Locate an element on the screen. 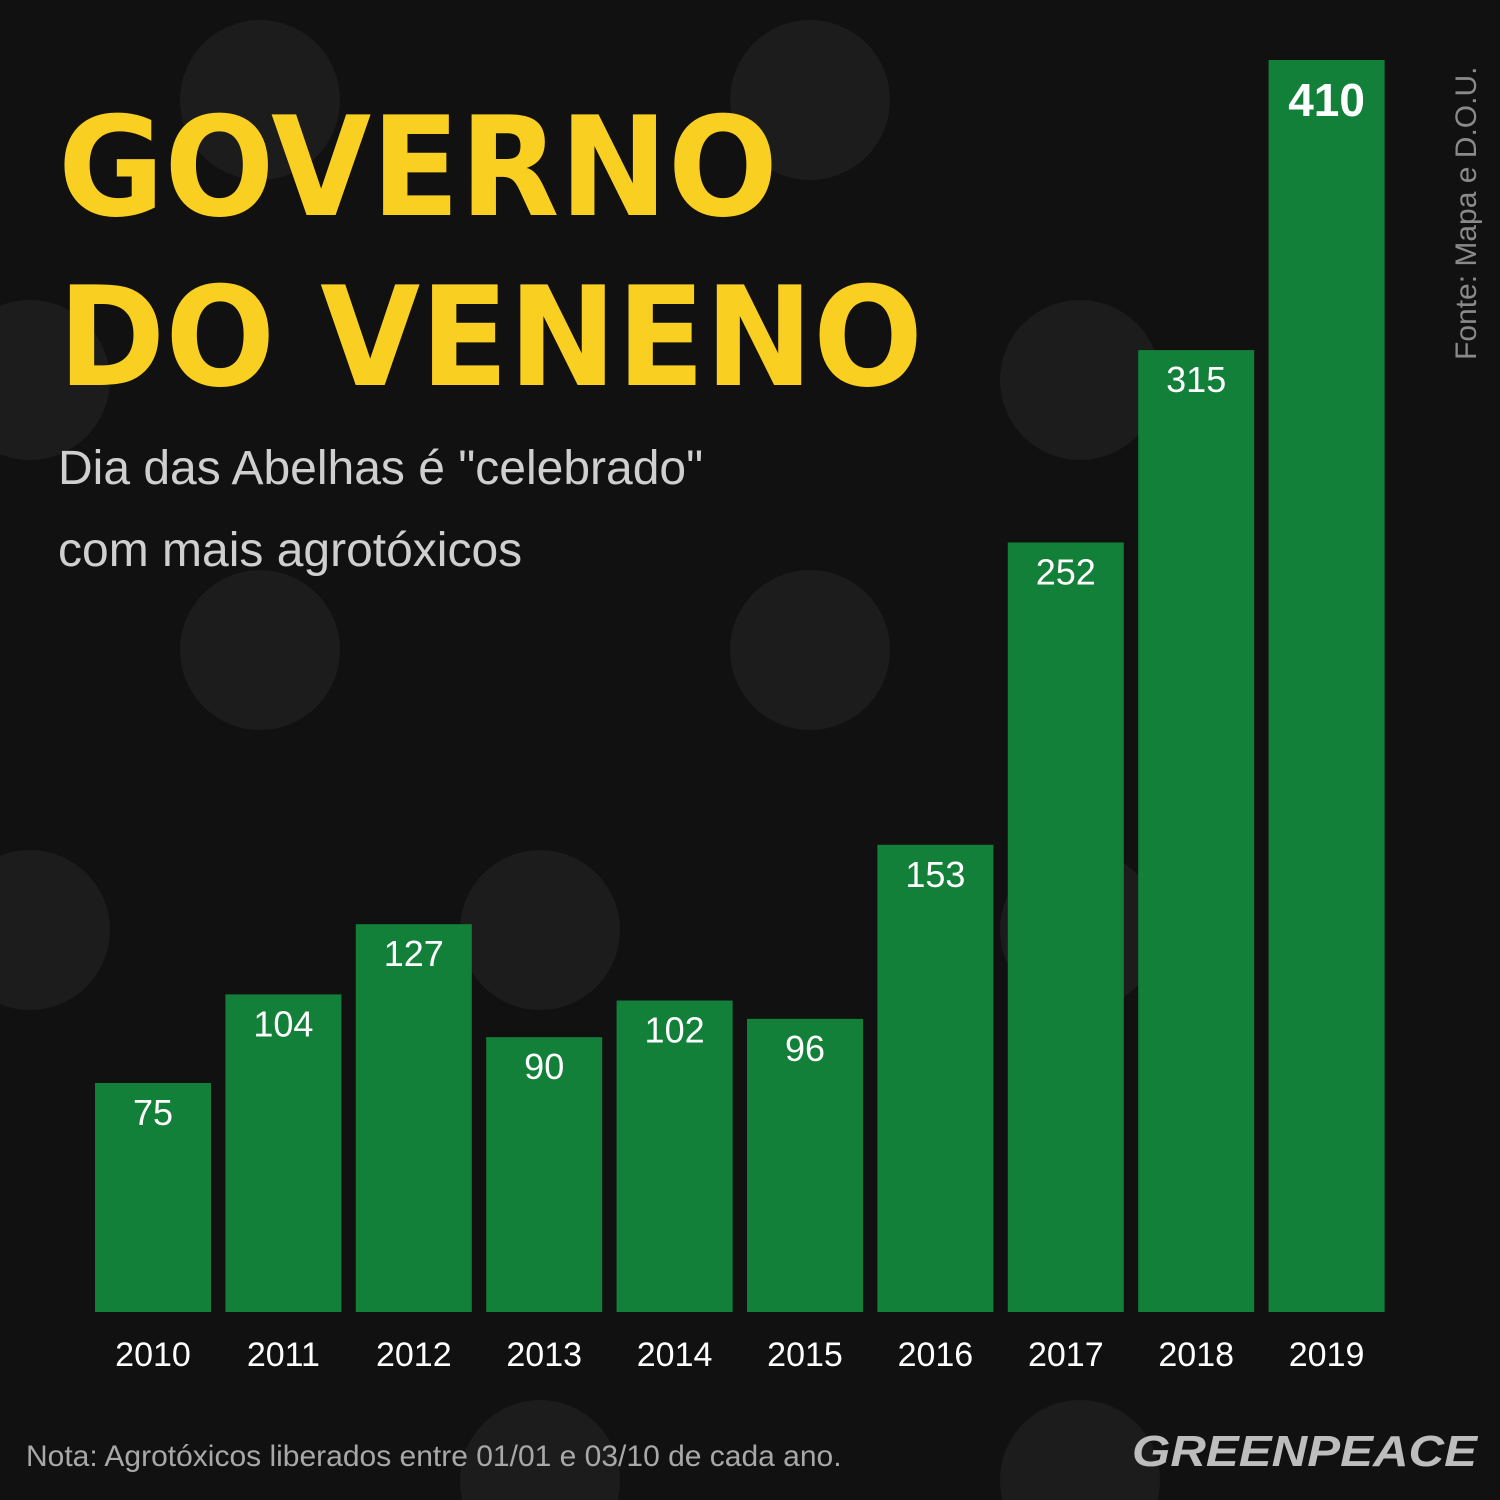  x-tick-label: 2012 is located at coordinates (414, 1355).